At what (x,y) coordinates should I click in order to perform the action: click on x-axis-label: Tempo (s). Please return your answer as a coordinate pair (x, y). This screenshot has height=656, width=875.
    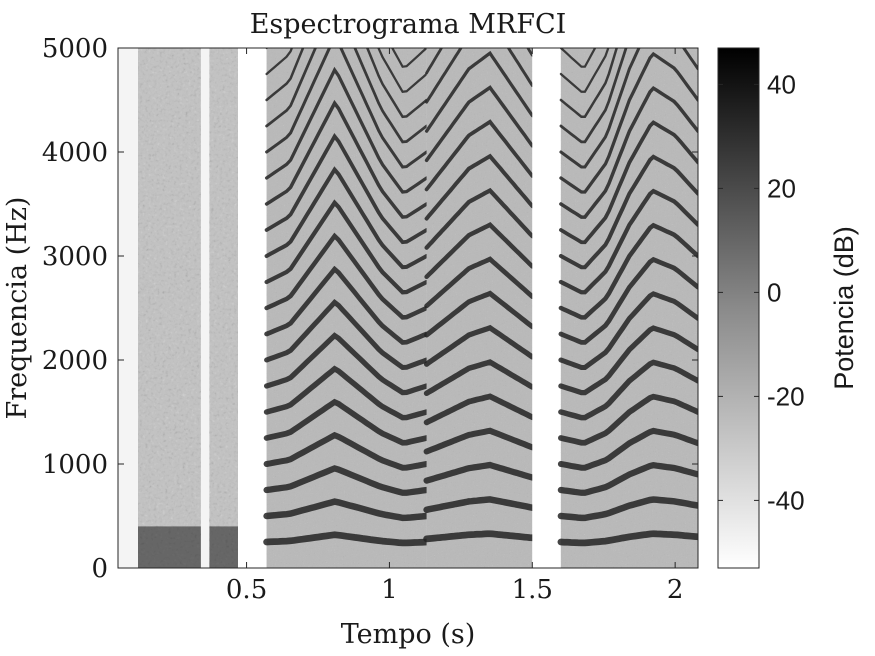
    Looking at the image, I should click on (408, 634).